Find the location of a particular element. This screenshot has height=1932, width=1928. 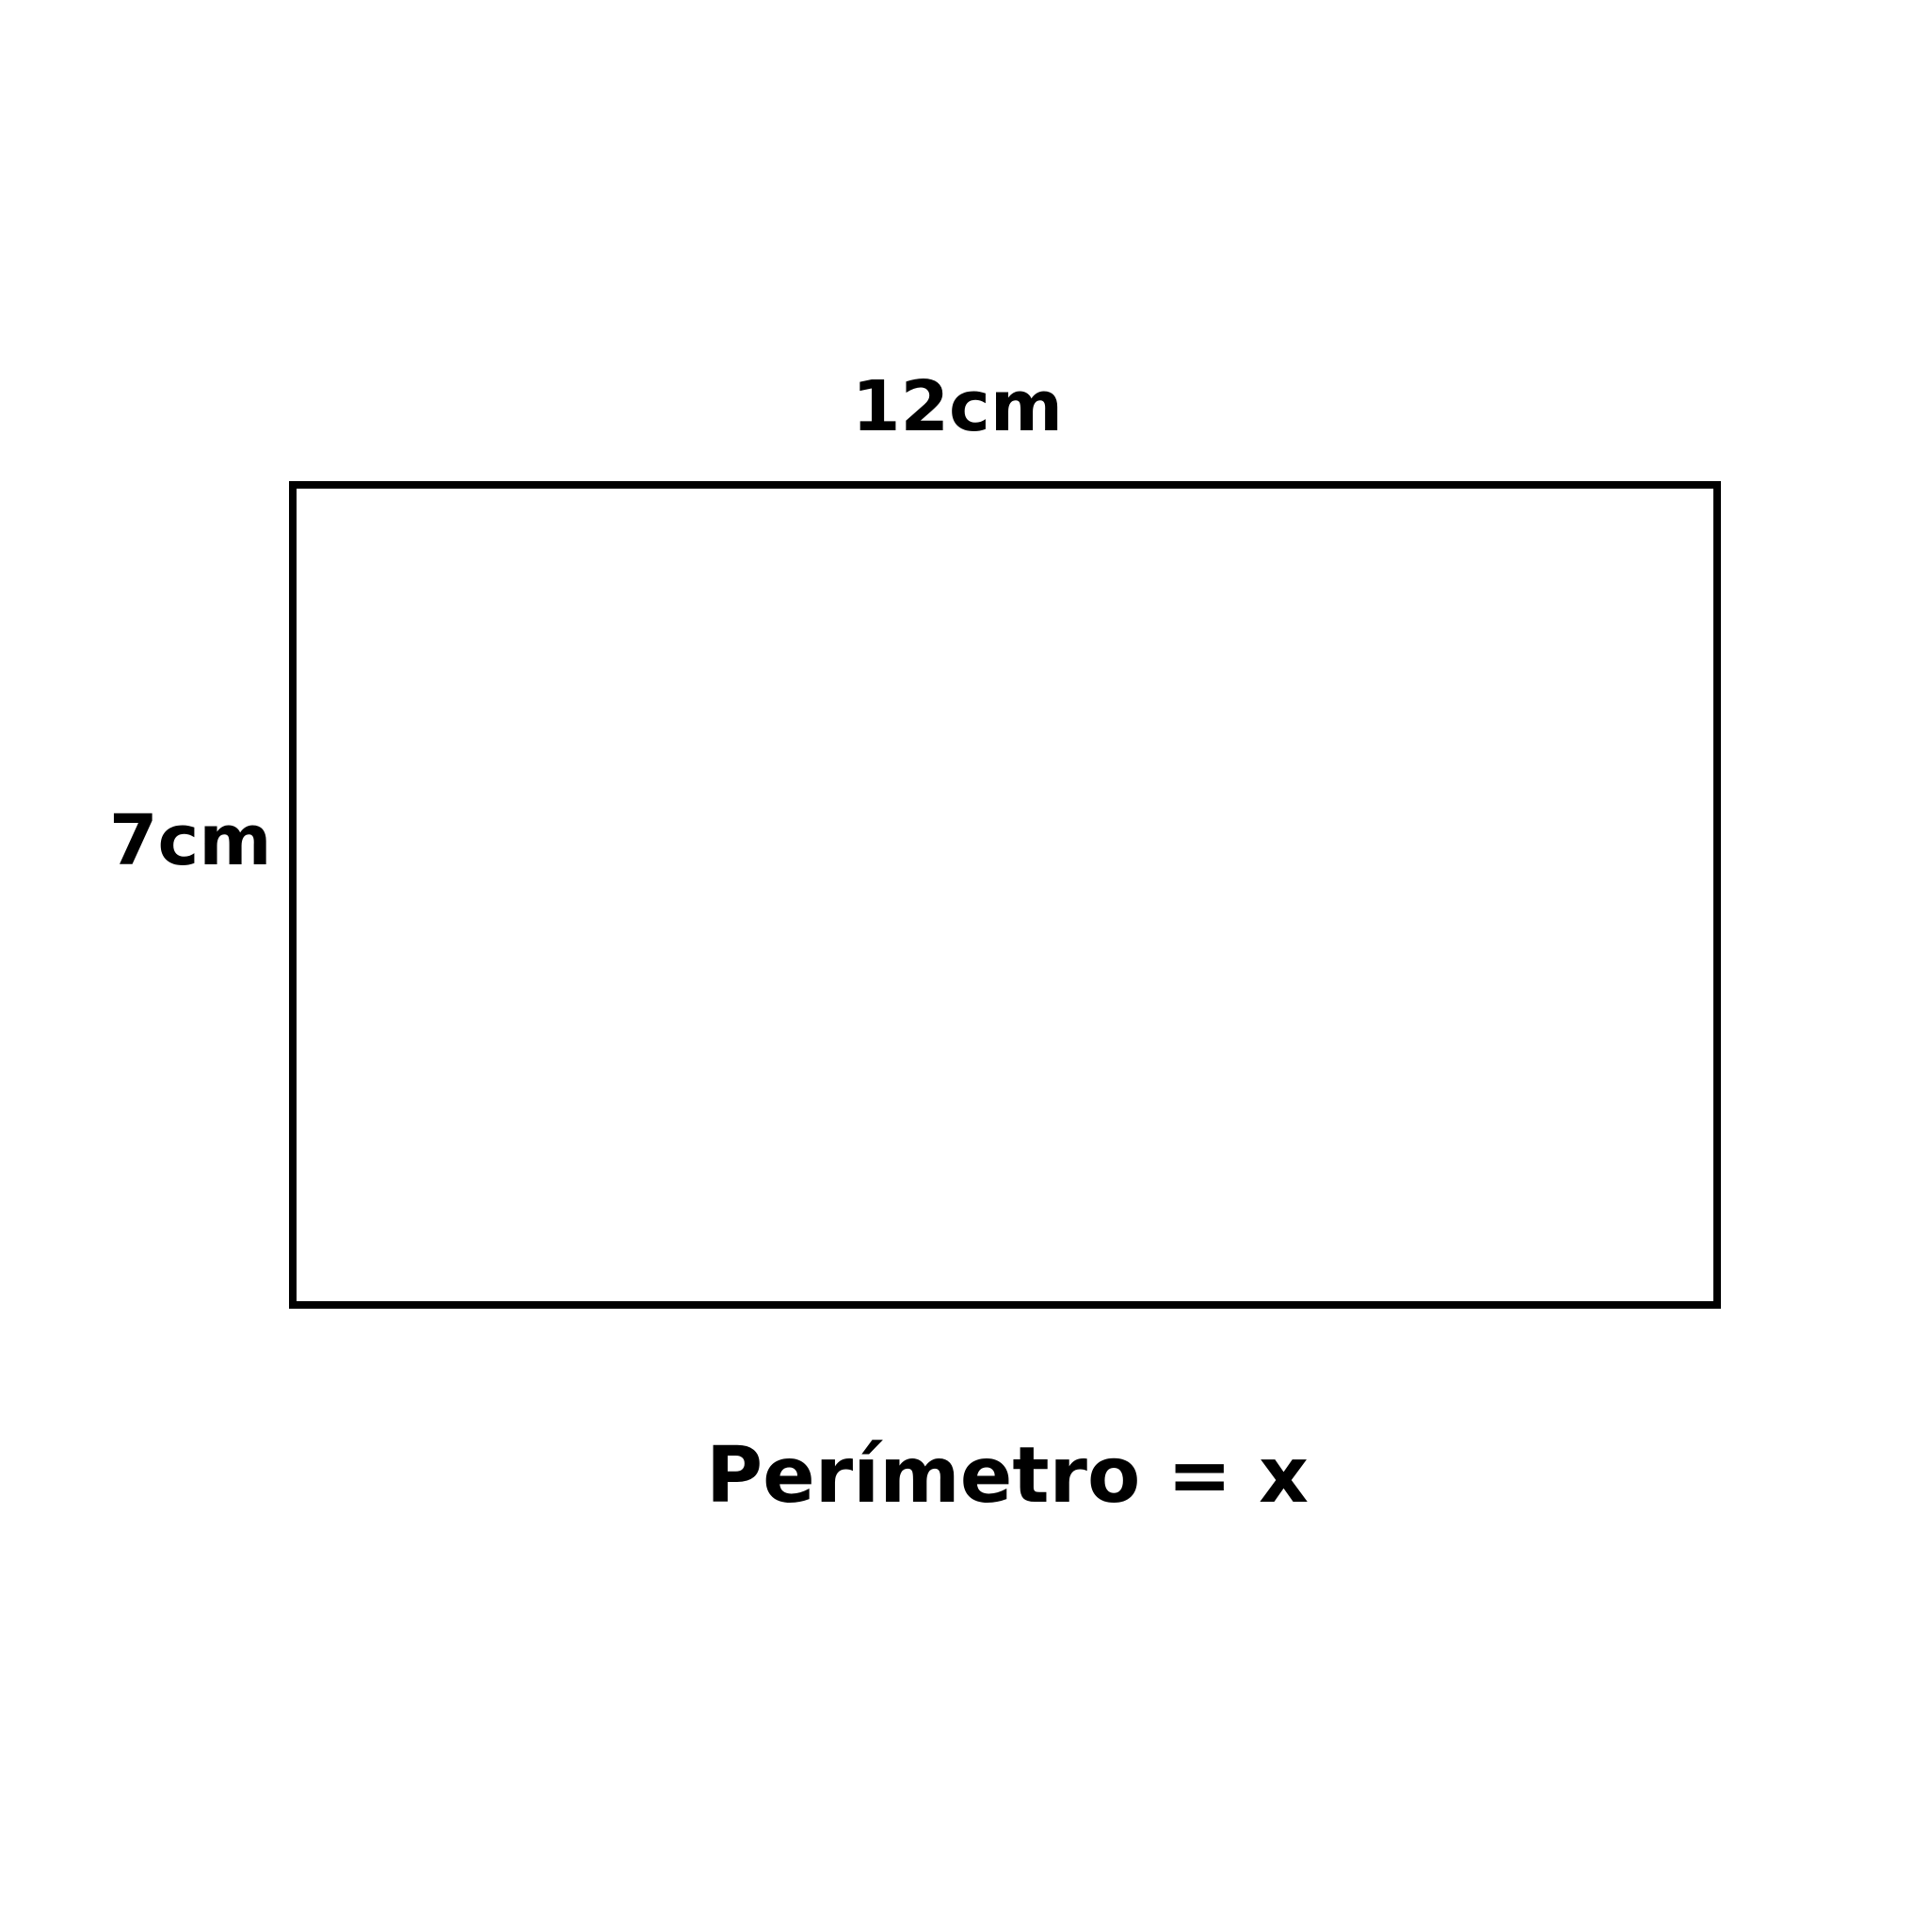

height-label: 7cm is located at coordinates (190, 840).